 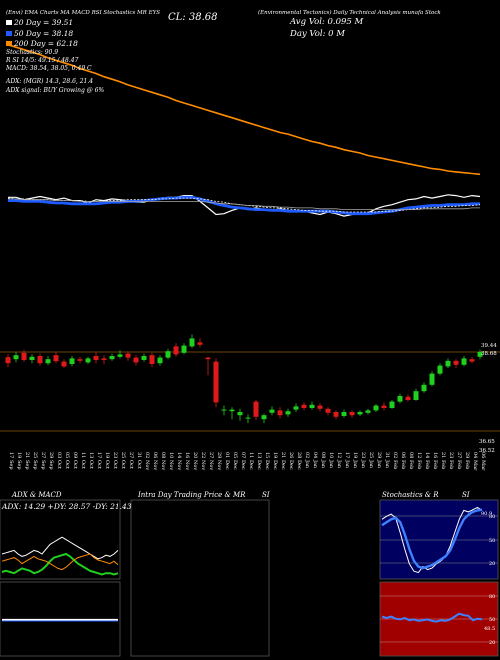 What do you see at coordinates (192, 495) in the screenshot?
I see `intraday-title: Intra Day Trading Price & MR` at bounding box center [192, 495].